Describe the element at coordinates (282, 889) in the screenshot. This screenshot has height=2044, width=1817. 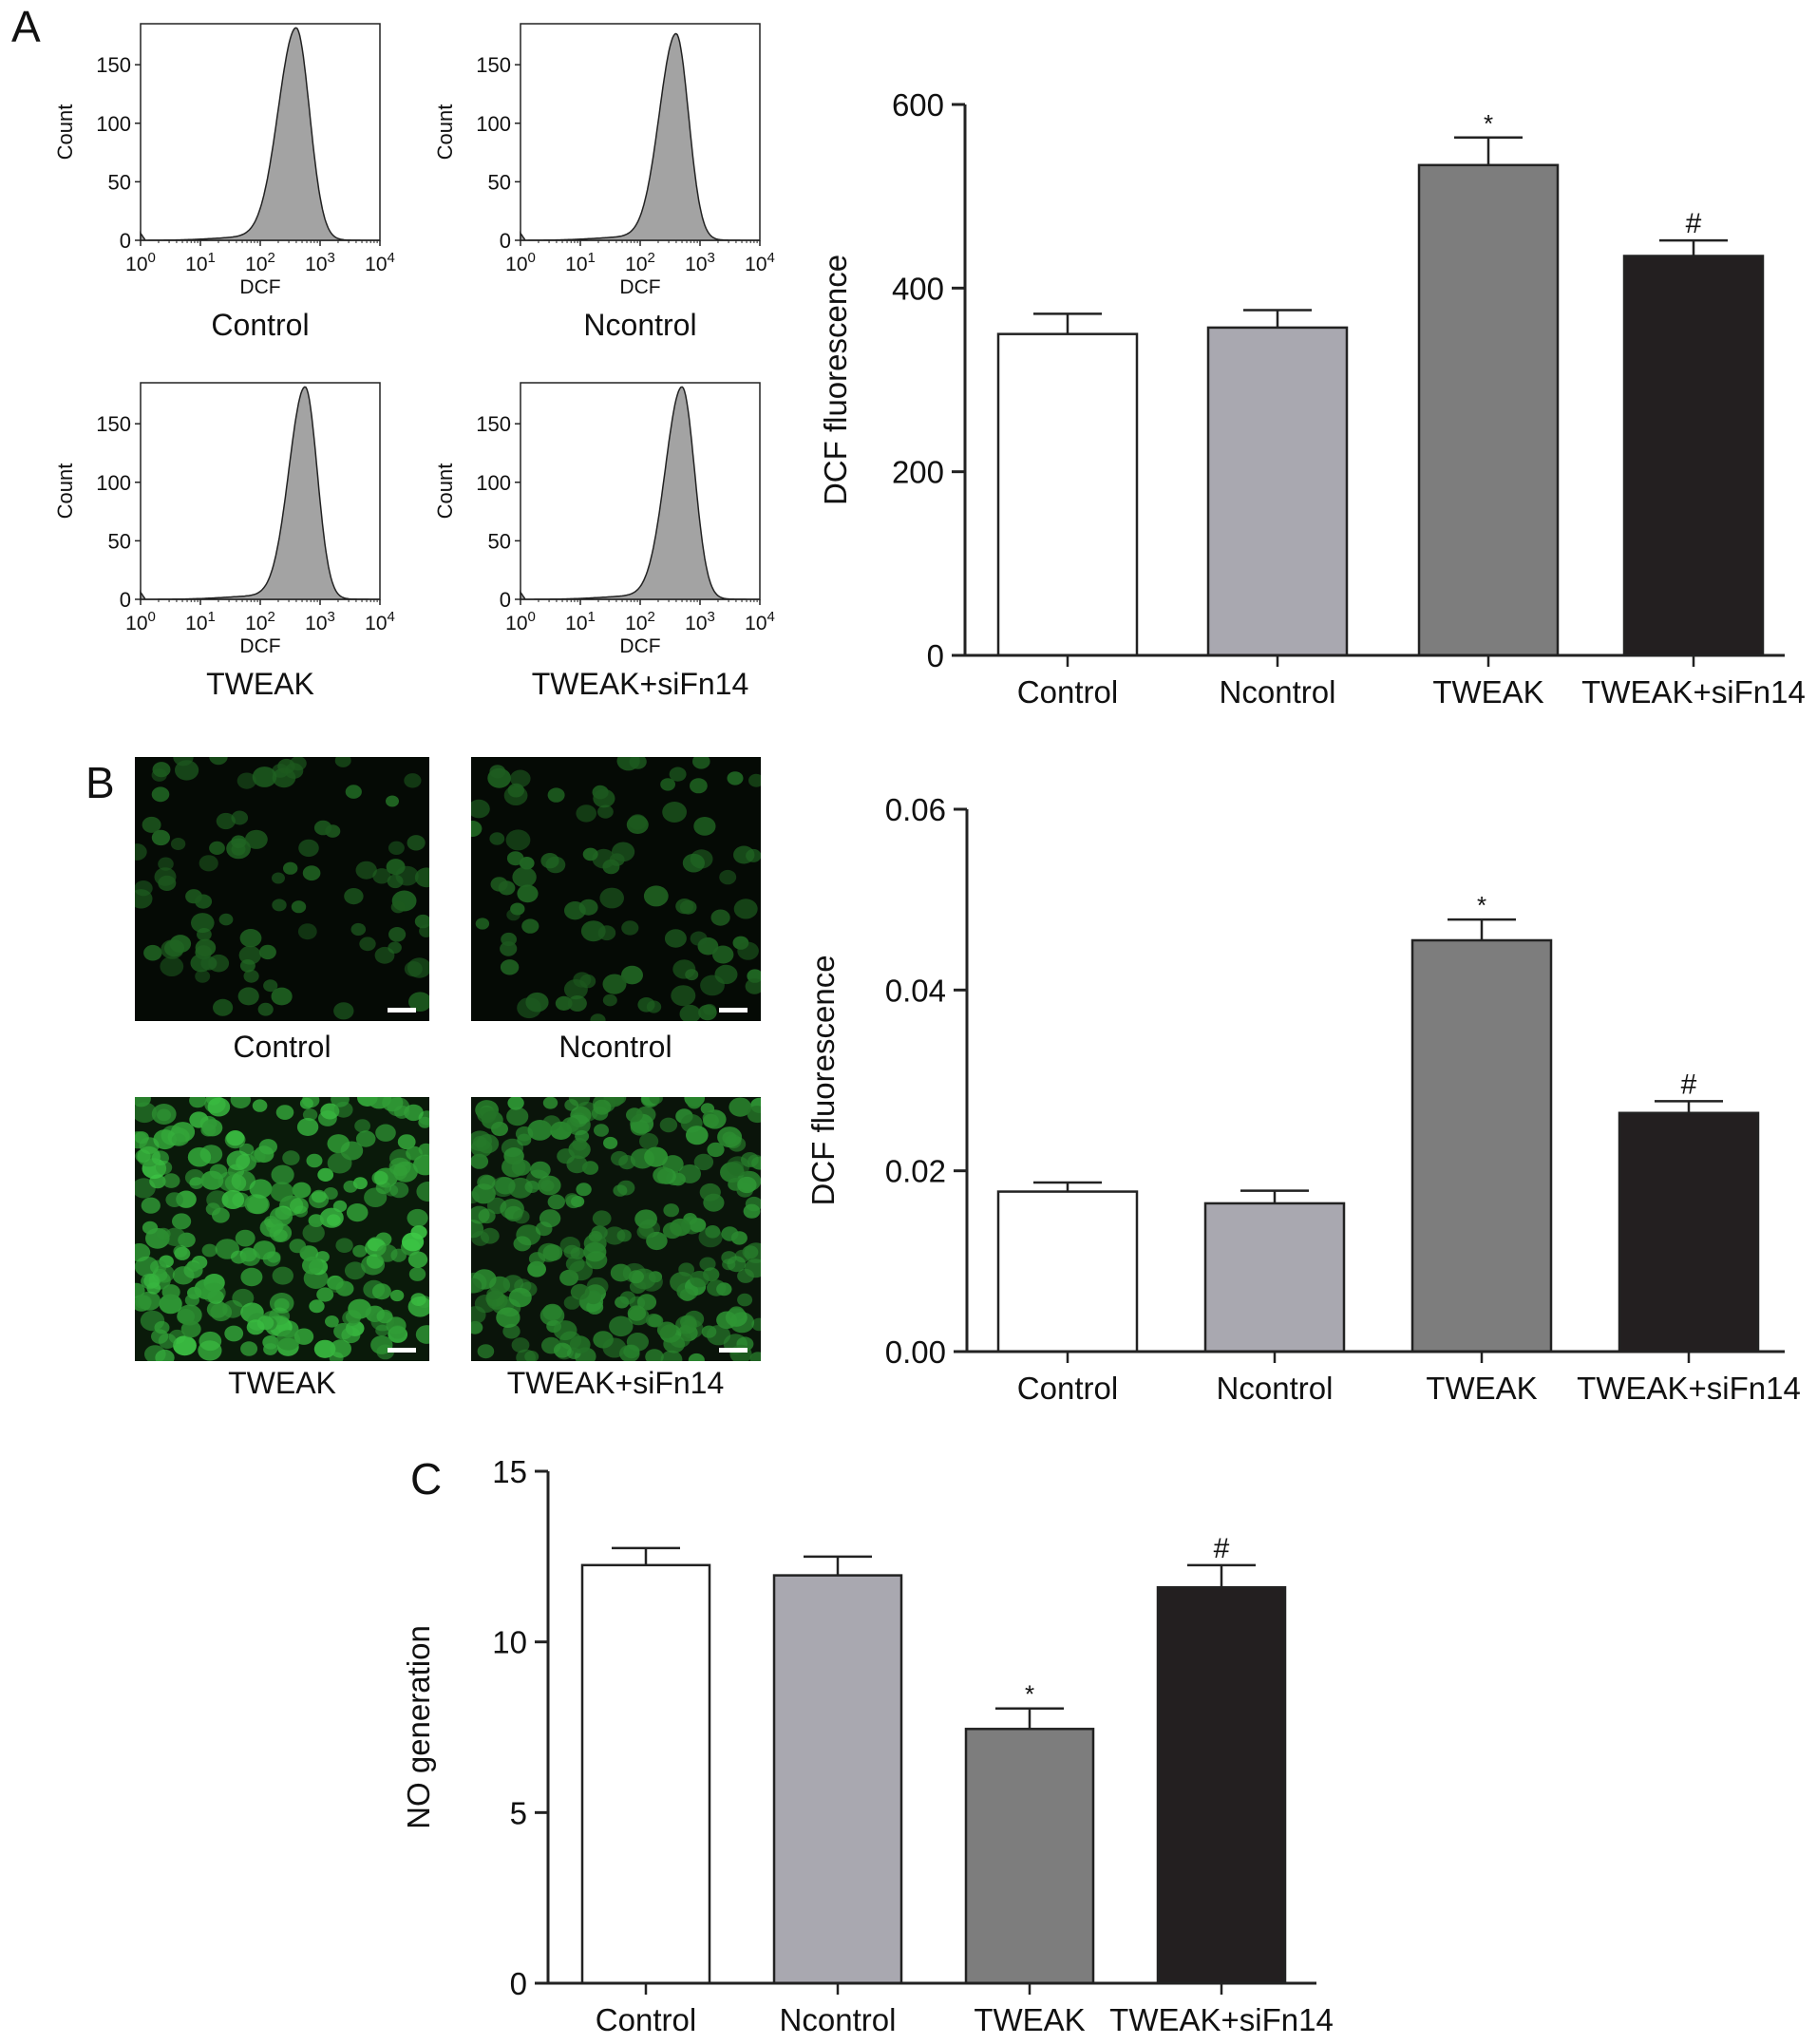
I see `micrograph-control-cells` at that location.